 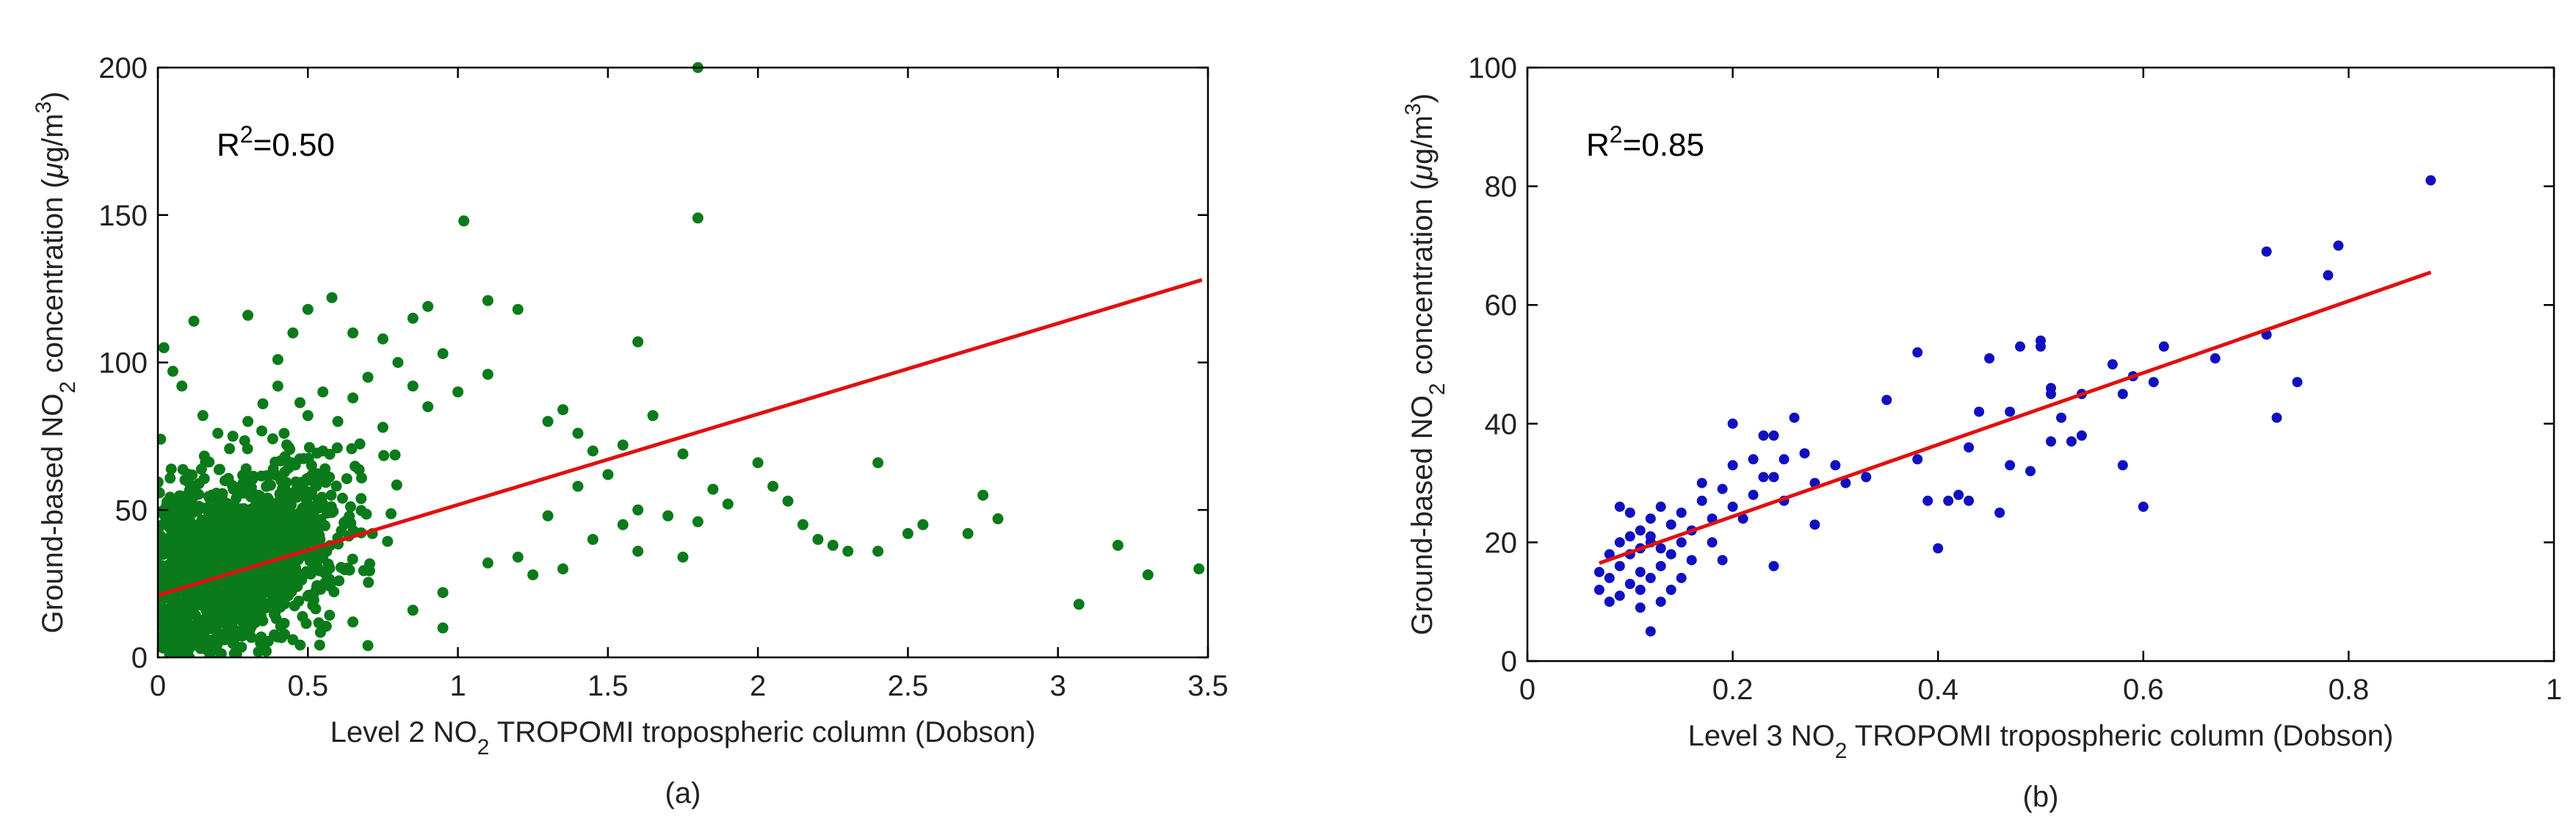 What do you see at coordinates (68, 388) in the screenshot?
I see `y-axis-label-subscript: 2` at bounding box center [68, 388].